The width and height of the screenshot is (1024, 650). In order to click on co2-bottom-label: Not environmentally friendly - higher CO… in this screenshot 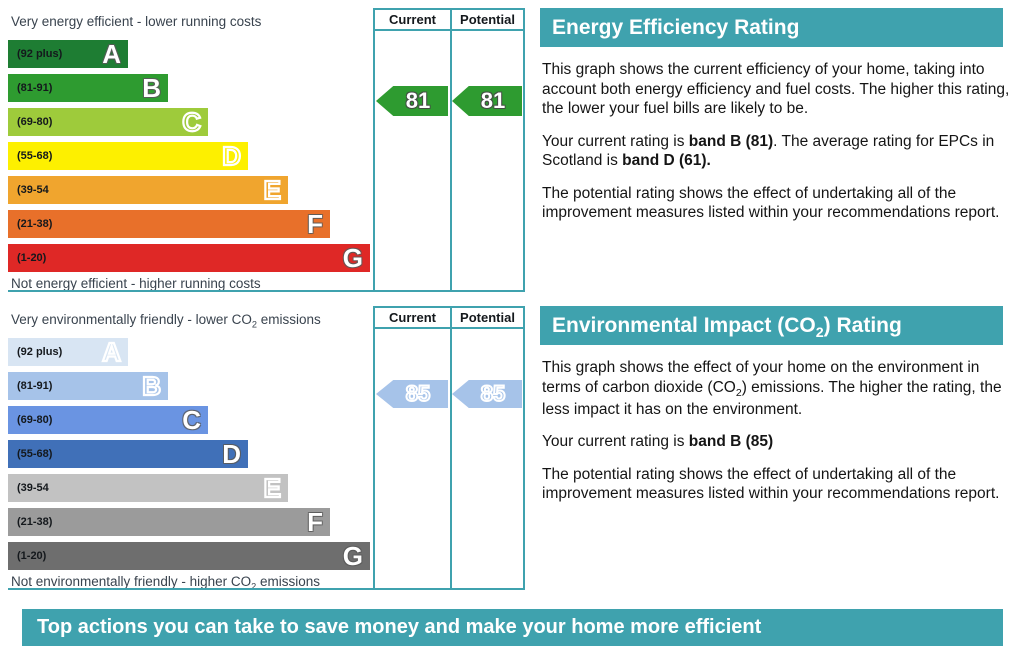, I will do `click(165, 583)`.